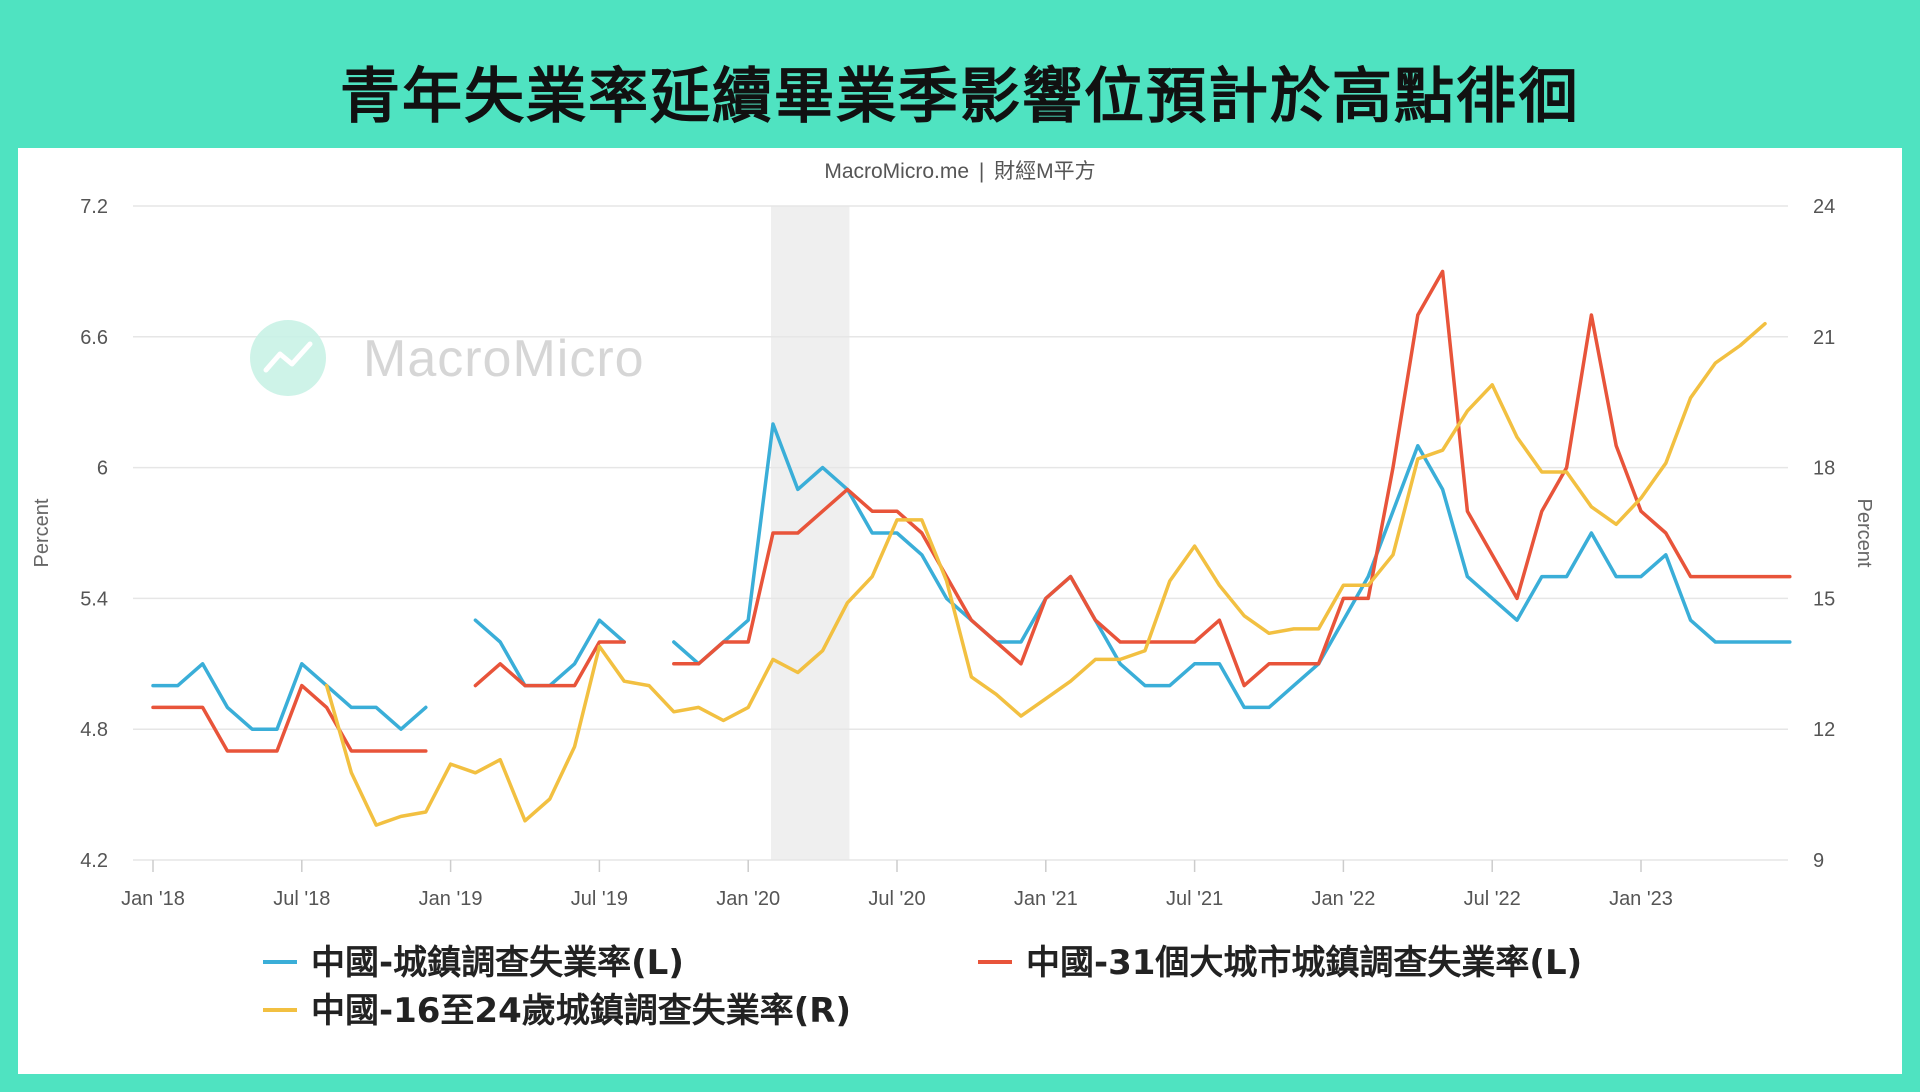  Describe the element at coordinates (94, 207) in the screenshot. I see `y-left-tick-label: 7.2` at that location.